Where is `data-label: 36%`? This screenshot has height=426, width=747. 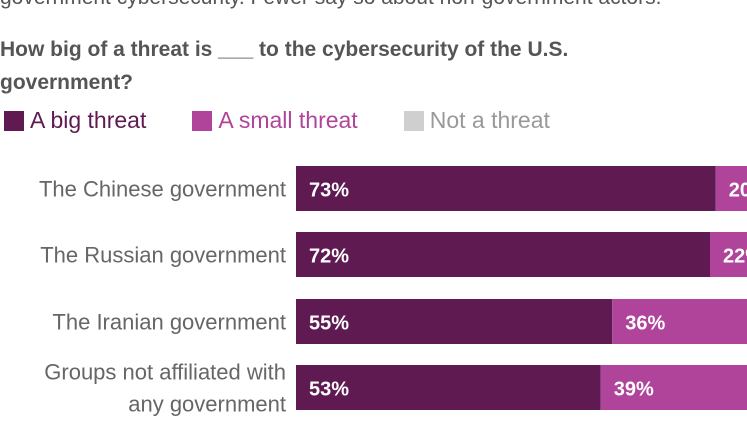
data-label: 36% is located at coordinates (645, 324).